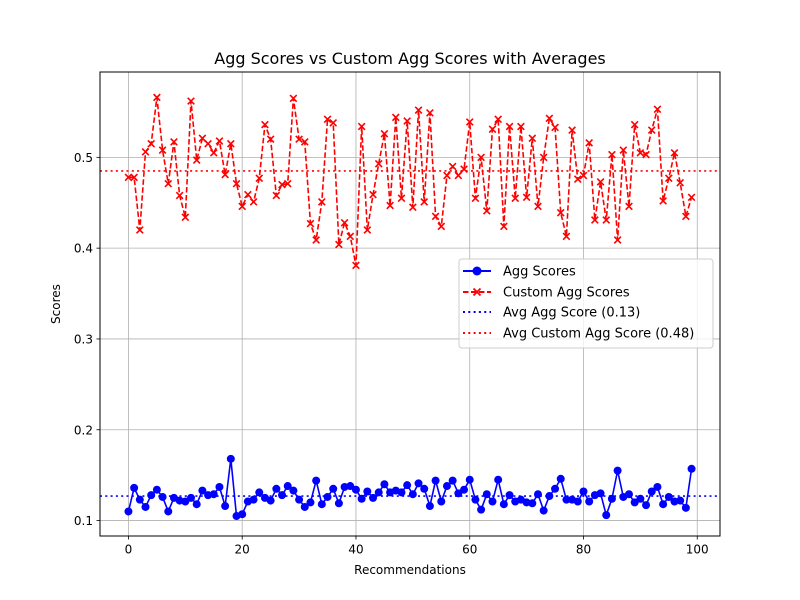 Image resolution: width=800 pixels, height=600 pixels. Describe the element at coordinates (129, 550) in the screenshot. I see `x-tick-label: 0` at that location.